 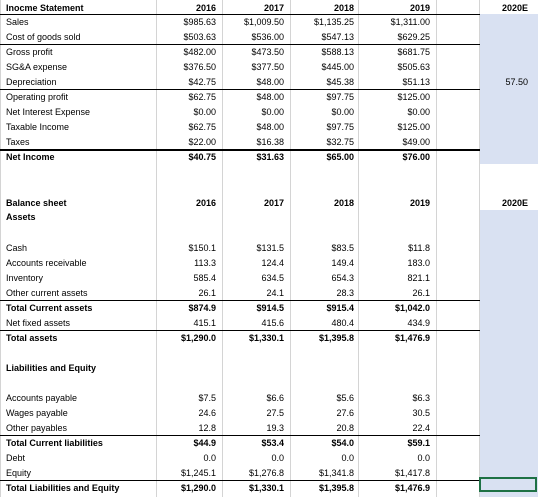 What do you see at coordinates (30, 157) in the screenshot?
I see `row-label: Net Income` at bounding box center [30, 157].